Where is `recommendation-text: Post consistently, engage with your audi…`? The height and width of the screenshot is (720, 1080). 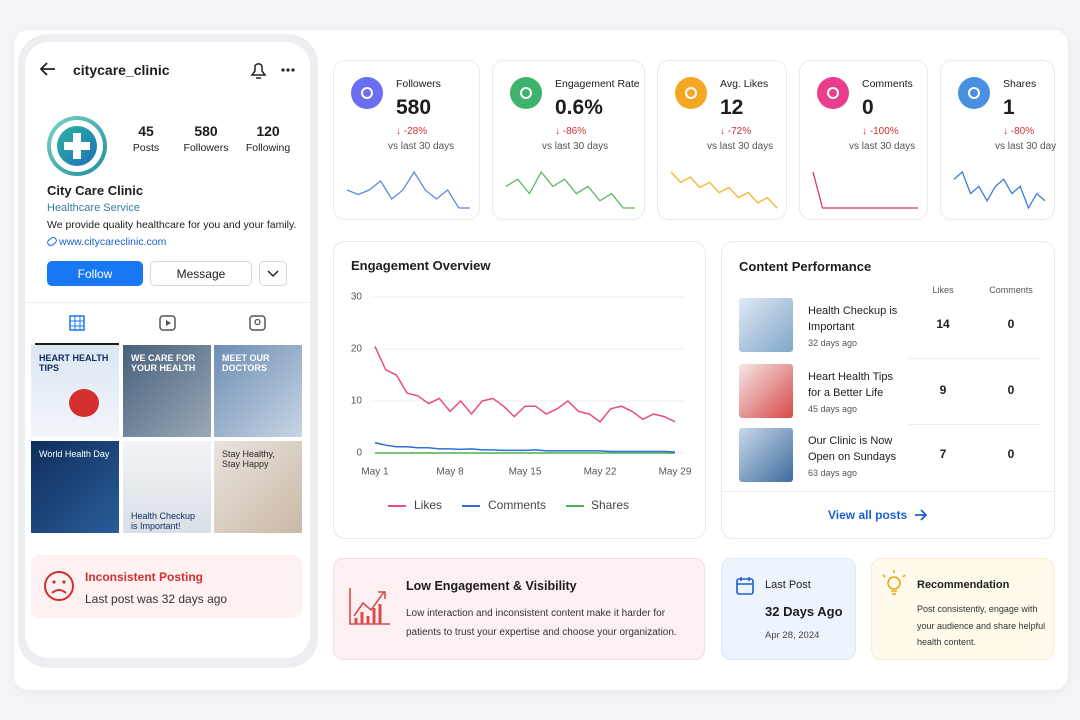 recommendation-text: Post consistently, engage with your audi… is located at coordinates (981, 625).